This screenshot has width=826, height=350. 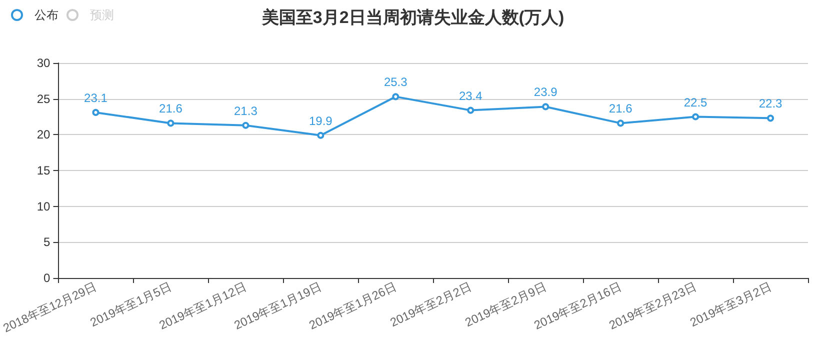 What do you see at coordinates (96, 97) in the screenshot?
I see `data-label: 23.1` at bounding box center [96, 97].